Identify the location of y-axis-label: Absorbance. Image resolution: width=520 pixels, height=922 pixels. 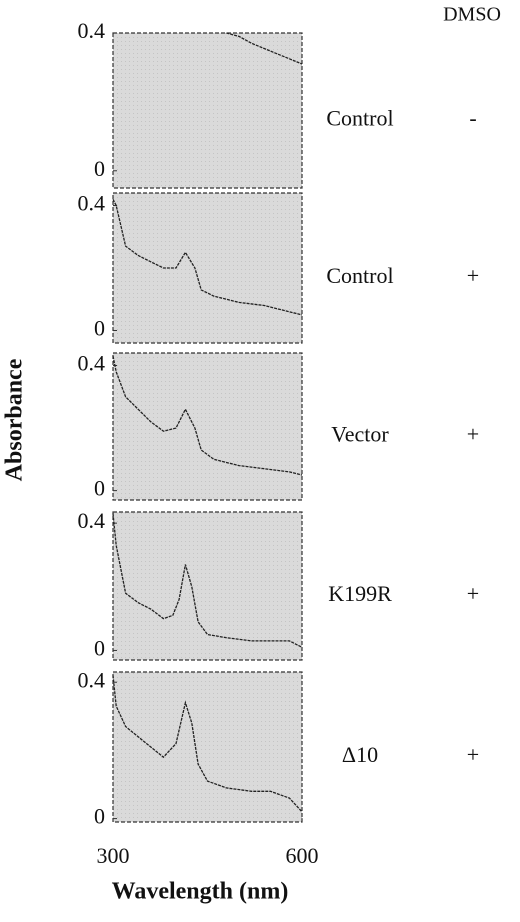
(15, 419).